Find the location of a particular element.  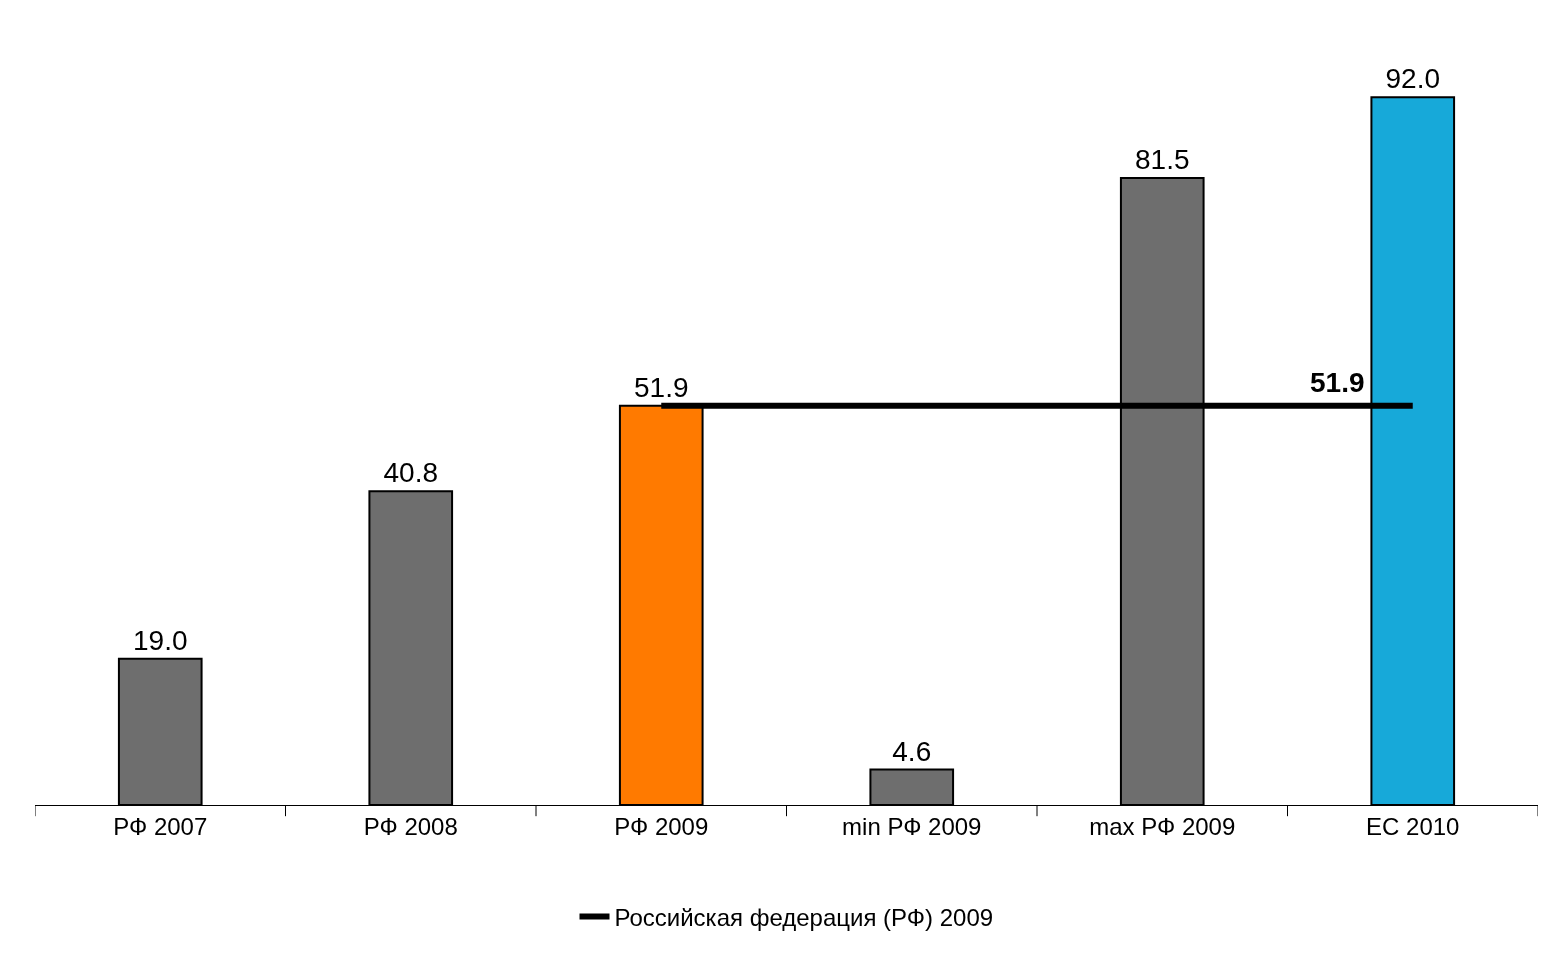

data-label: 40.8 is located at coordinates (410, 473).